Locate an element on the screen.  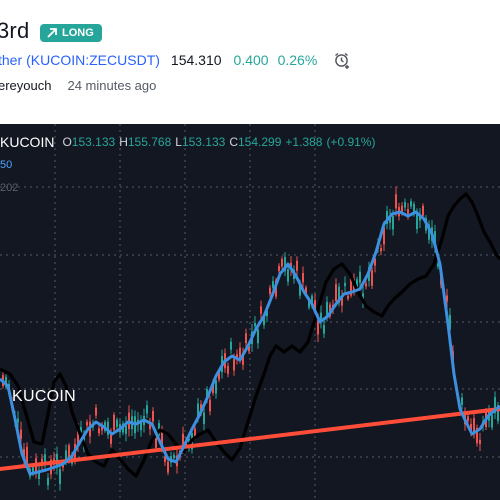
arrow-up-right-icon is located at coordinates (52, 33).